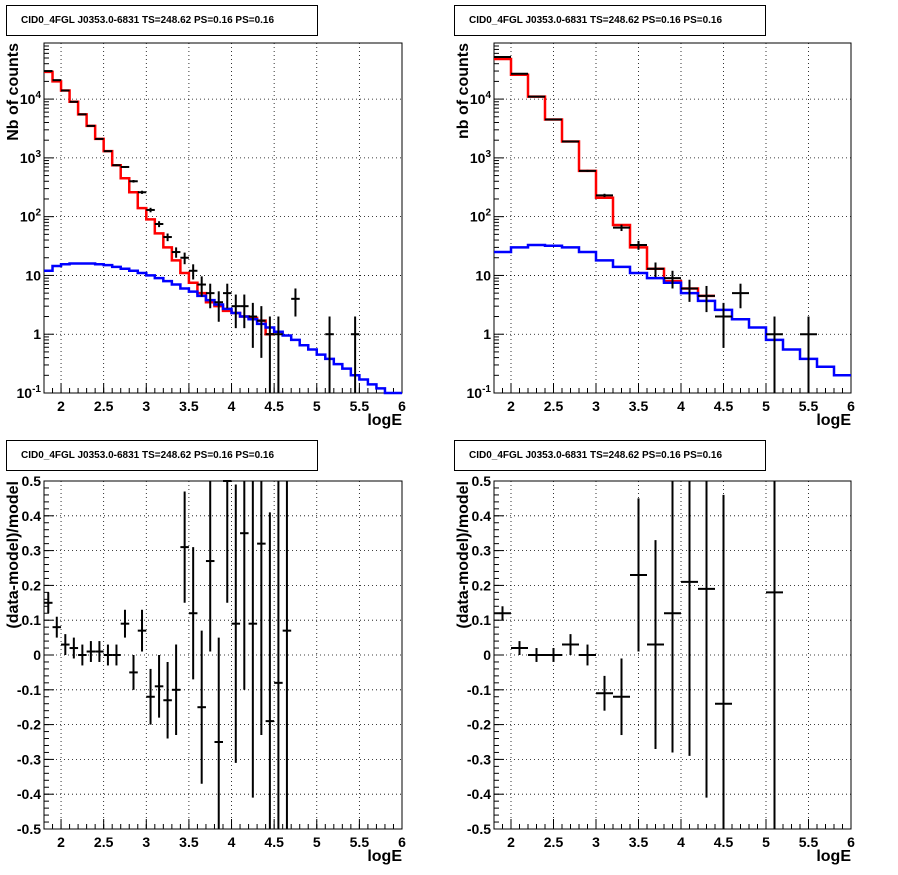 This screenshot has height=875, width=898. What do you see at coordinates (31, 98) in the screenshot?
I see `y-tick-label: 10⁴` at bounding box center [31, 98].